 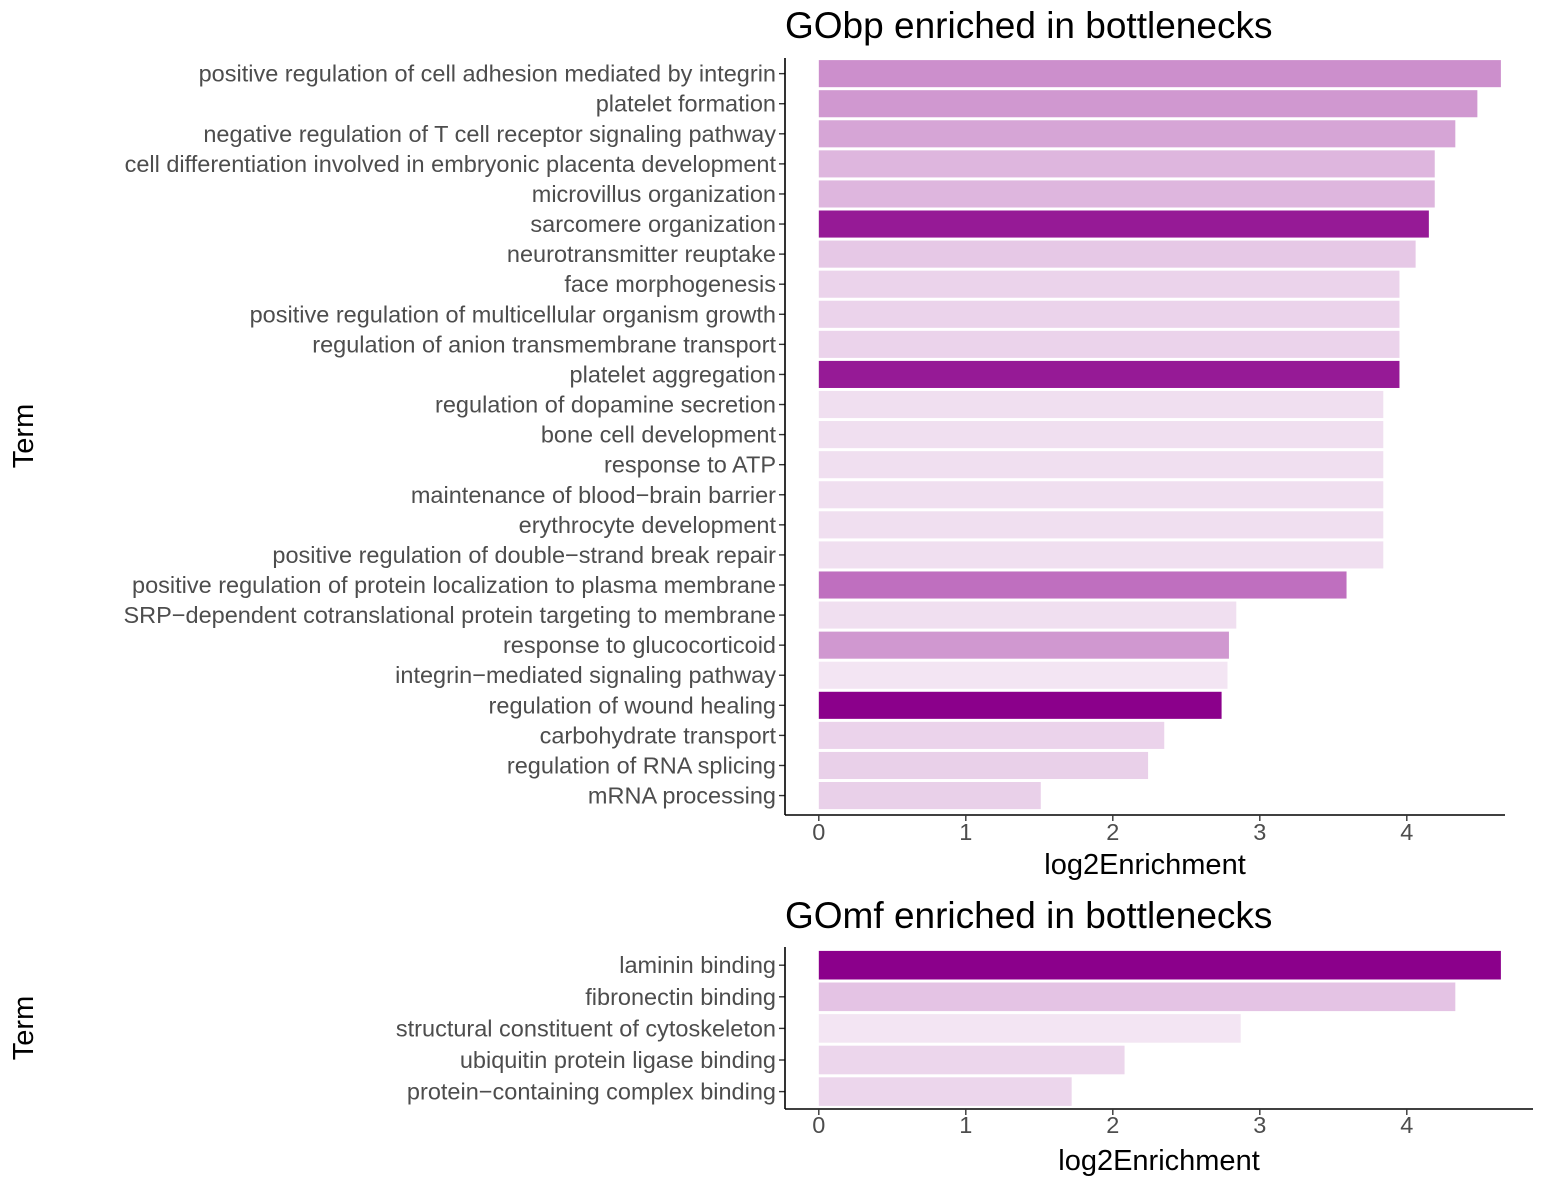 I want to click on category-label-0-15: erythrocyte development, so click(x=648, y=525).